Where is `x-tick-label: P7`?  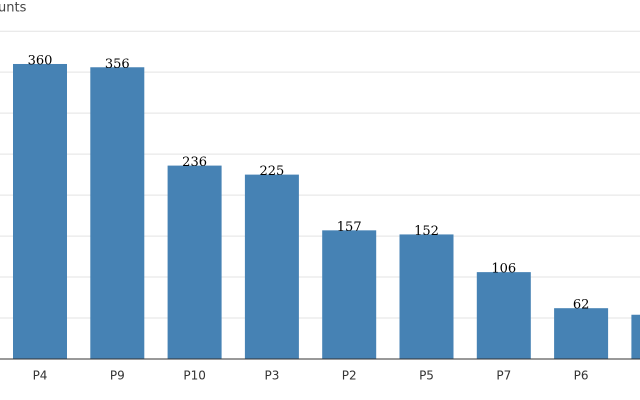
x-tick-label: P7 is located at coordinates (503, 376).